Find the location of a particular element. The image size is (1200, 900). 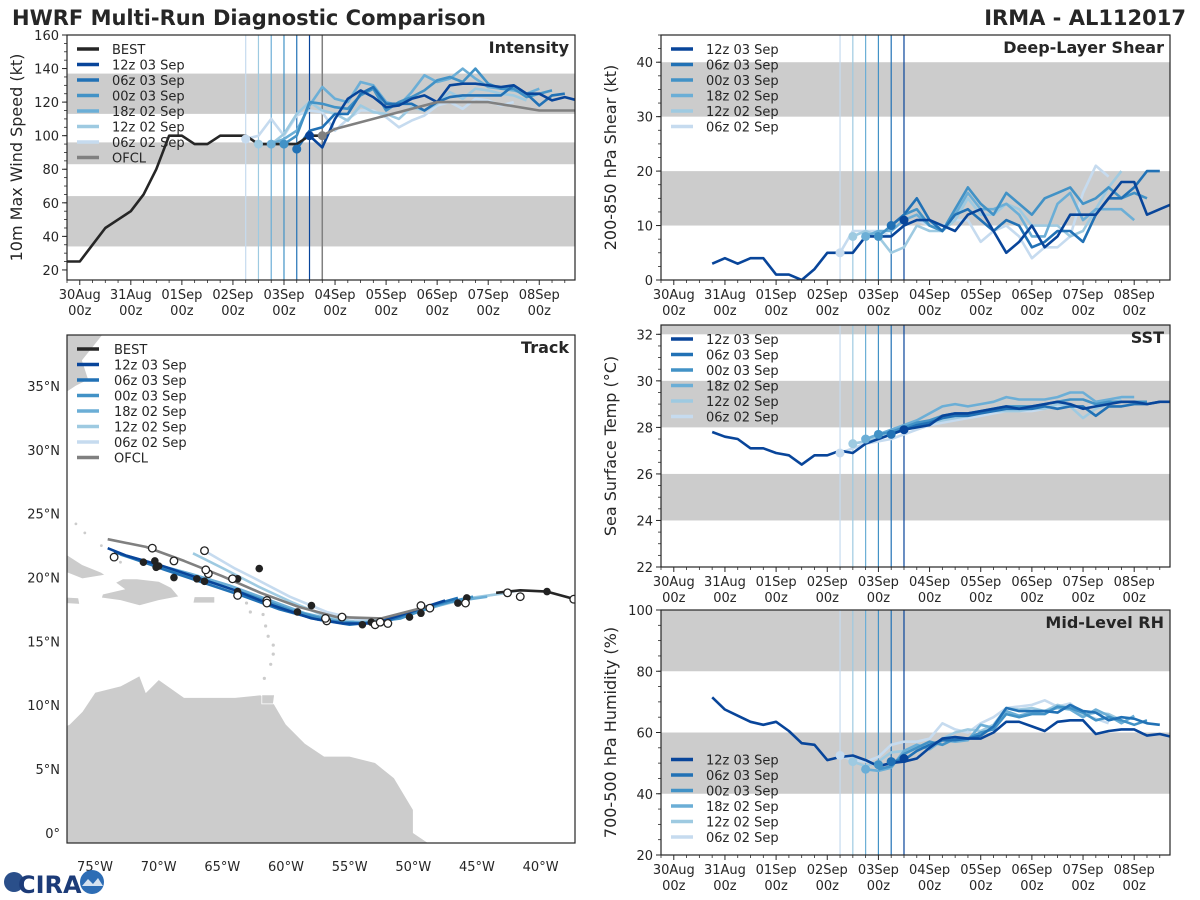

series-line-00z-03-sep is located at coordinates (1013, 738).